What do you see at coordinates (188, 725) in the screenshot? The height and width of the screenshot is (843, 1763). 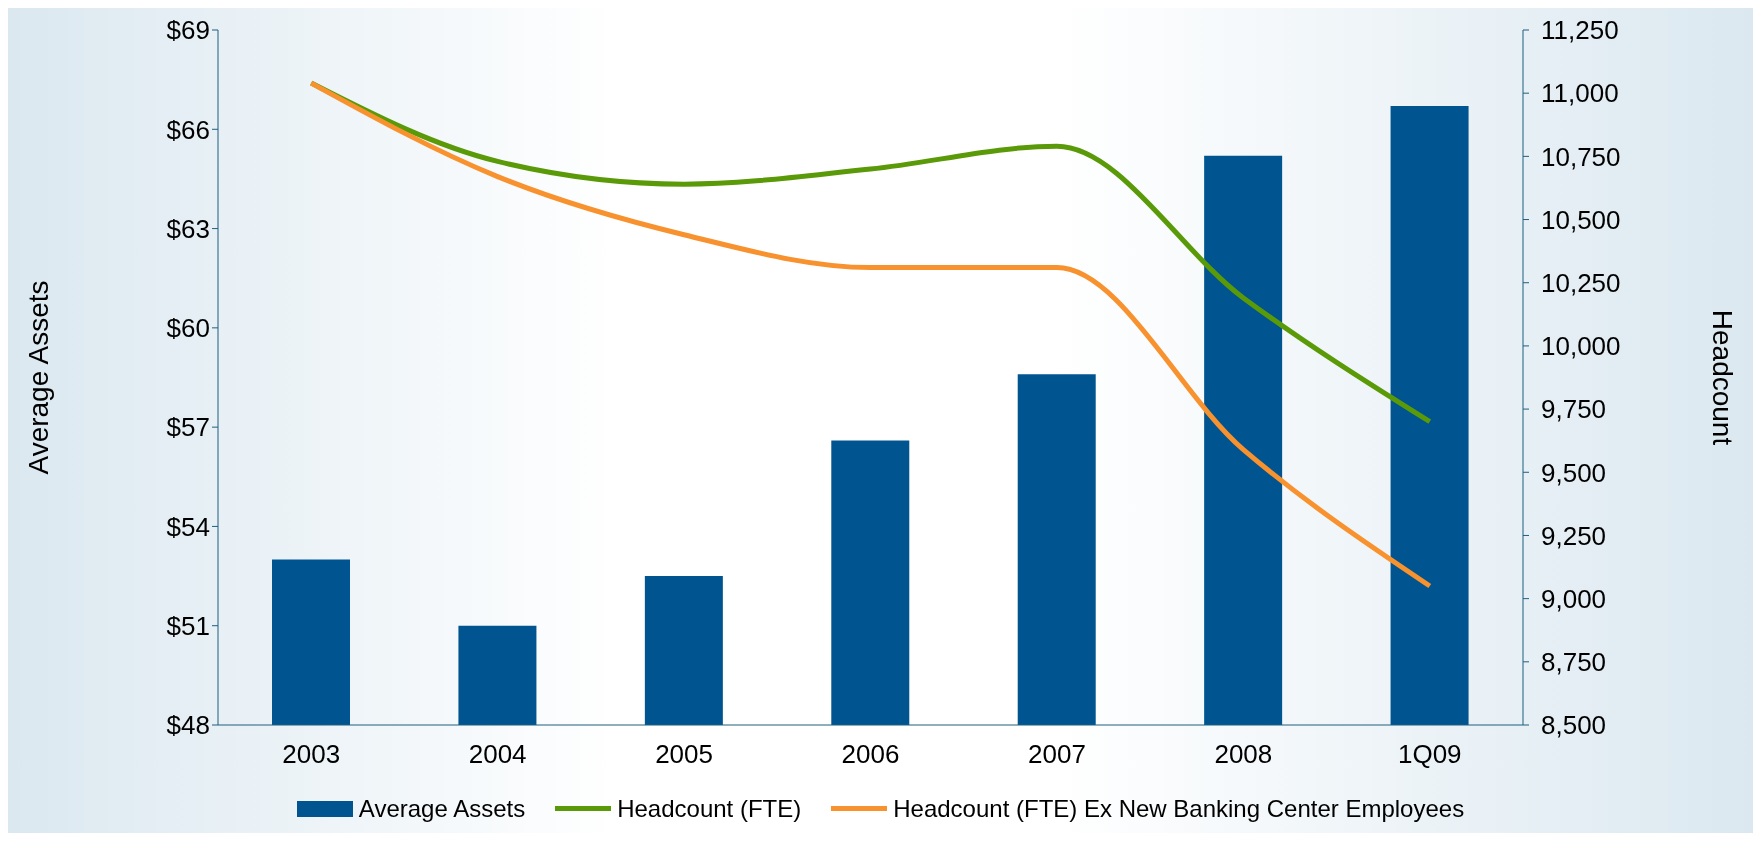 I see `y-tick-label: $48` at bounding box center [188, 725].